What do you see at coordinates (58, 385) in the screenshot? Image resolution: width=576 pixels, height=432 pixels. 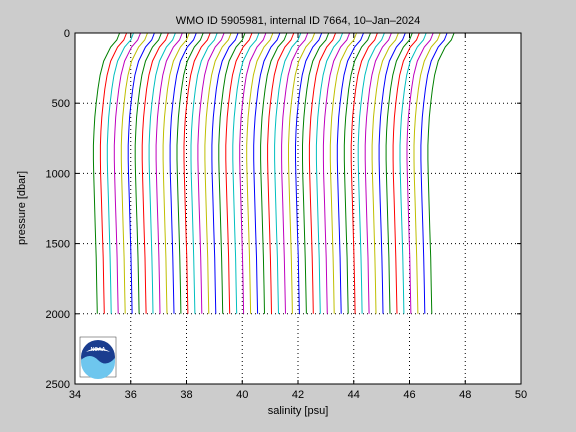 I see `y-tick-label: 2500` at bounding box center [58, 385].